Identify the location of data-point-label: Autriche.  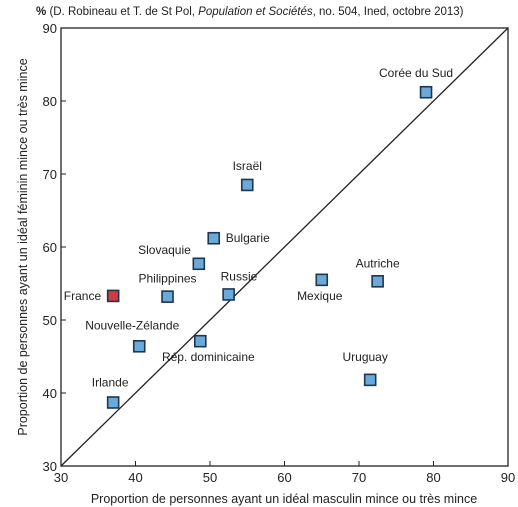
(378, 263).